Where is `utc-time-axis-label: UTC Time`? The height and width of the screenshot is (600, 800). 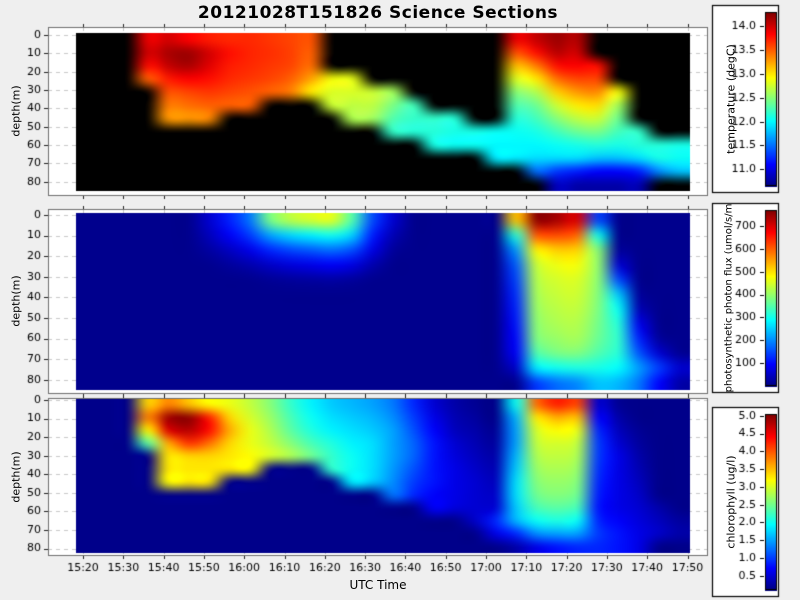
utc-time-axis-label: UTC Time is located at coordinates (378, 585).